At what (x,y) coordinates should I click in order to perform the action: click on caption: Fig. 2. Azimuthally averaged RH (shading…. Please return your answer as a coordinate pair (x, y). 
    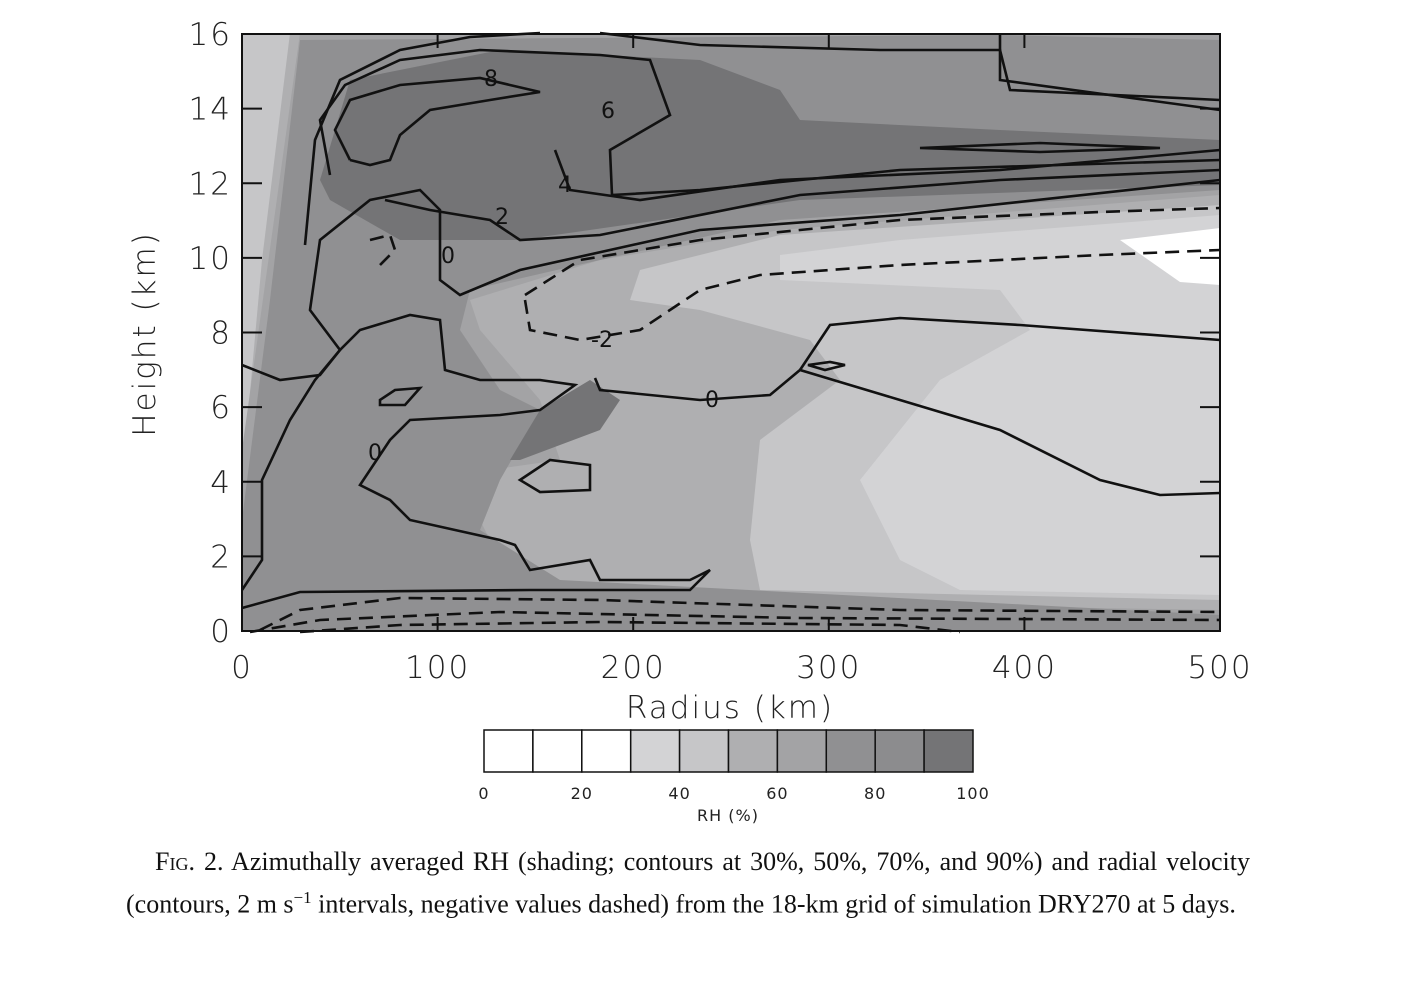
    Looking at the image, I should click on (688, 883).